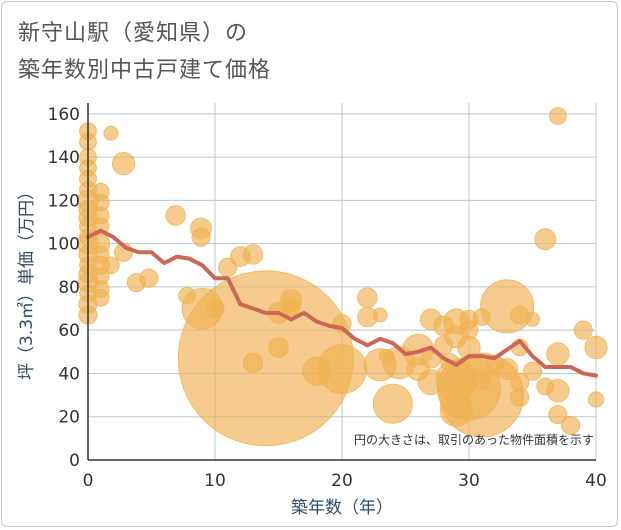  Describe the element at coordinates (342, 481) in the screenshot. I see `x-tick-label: 20` at that location.